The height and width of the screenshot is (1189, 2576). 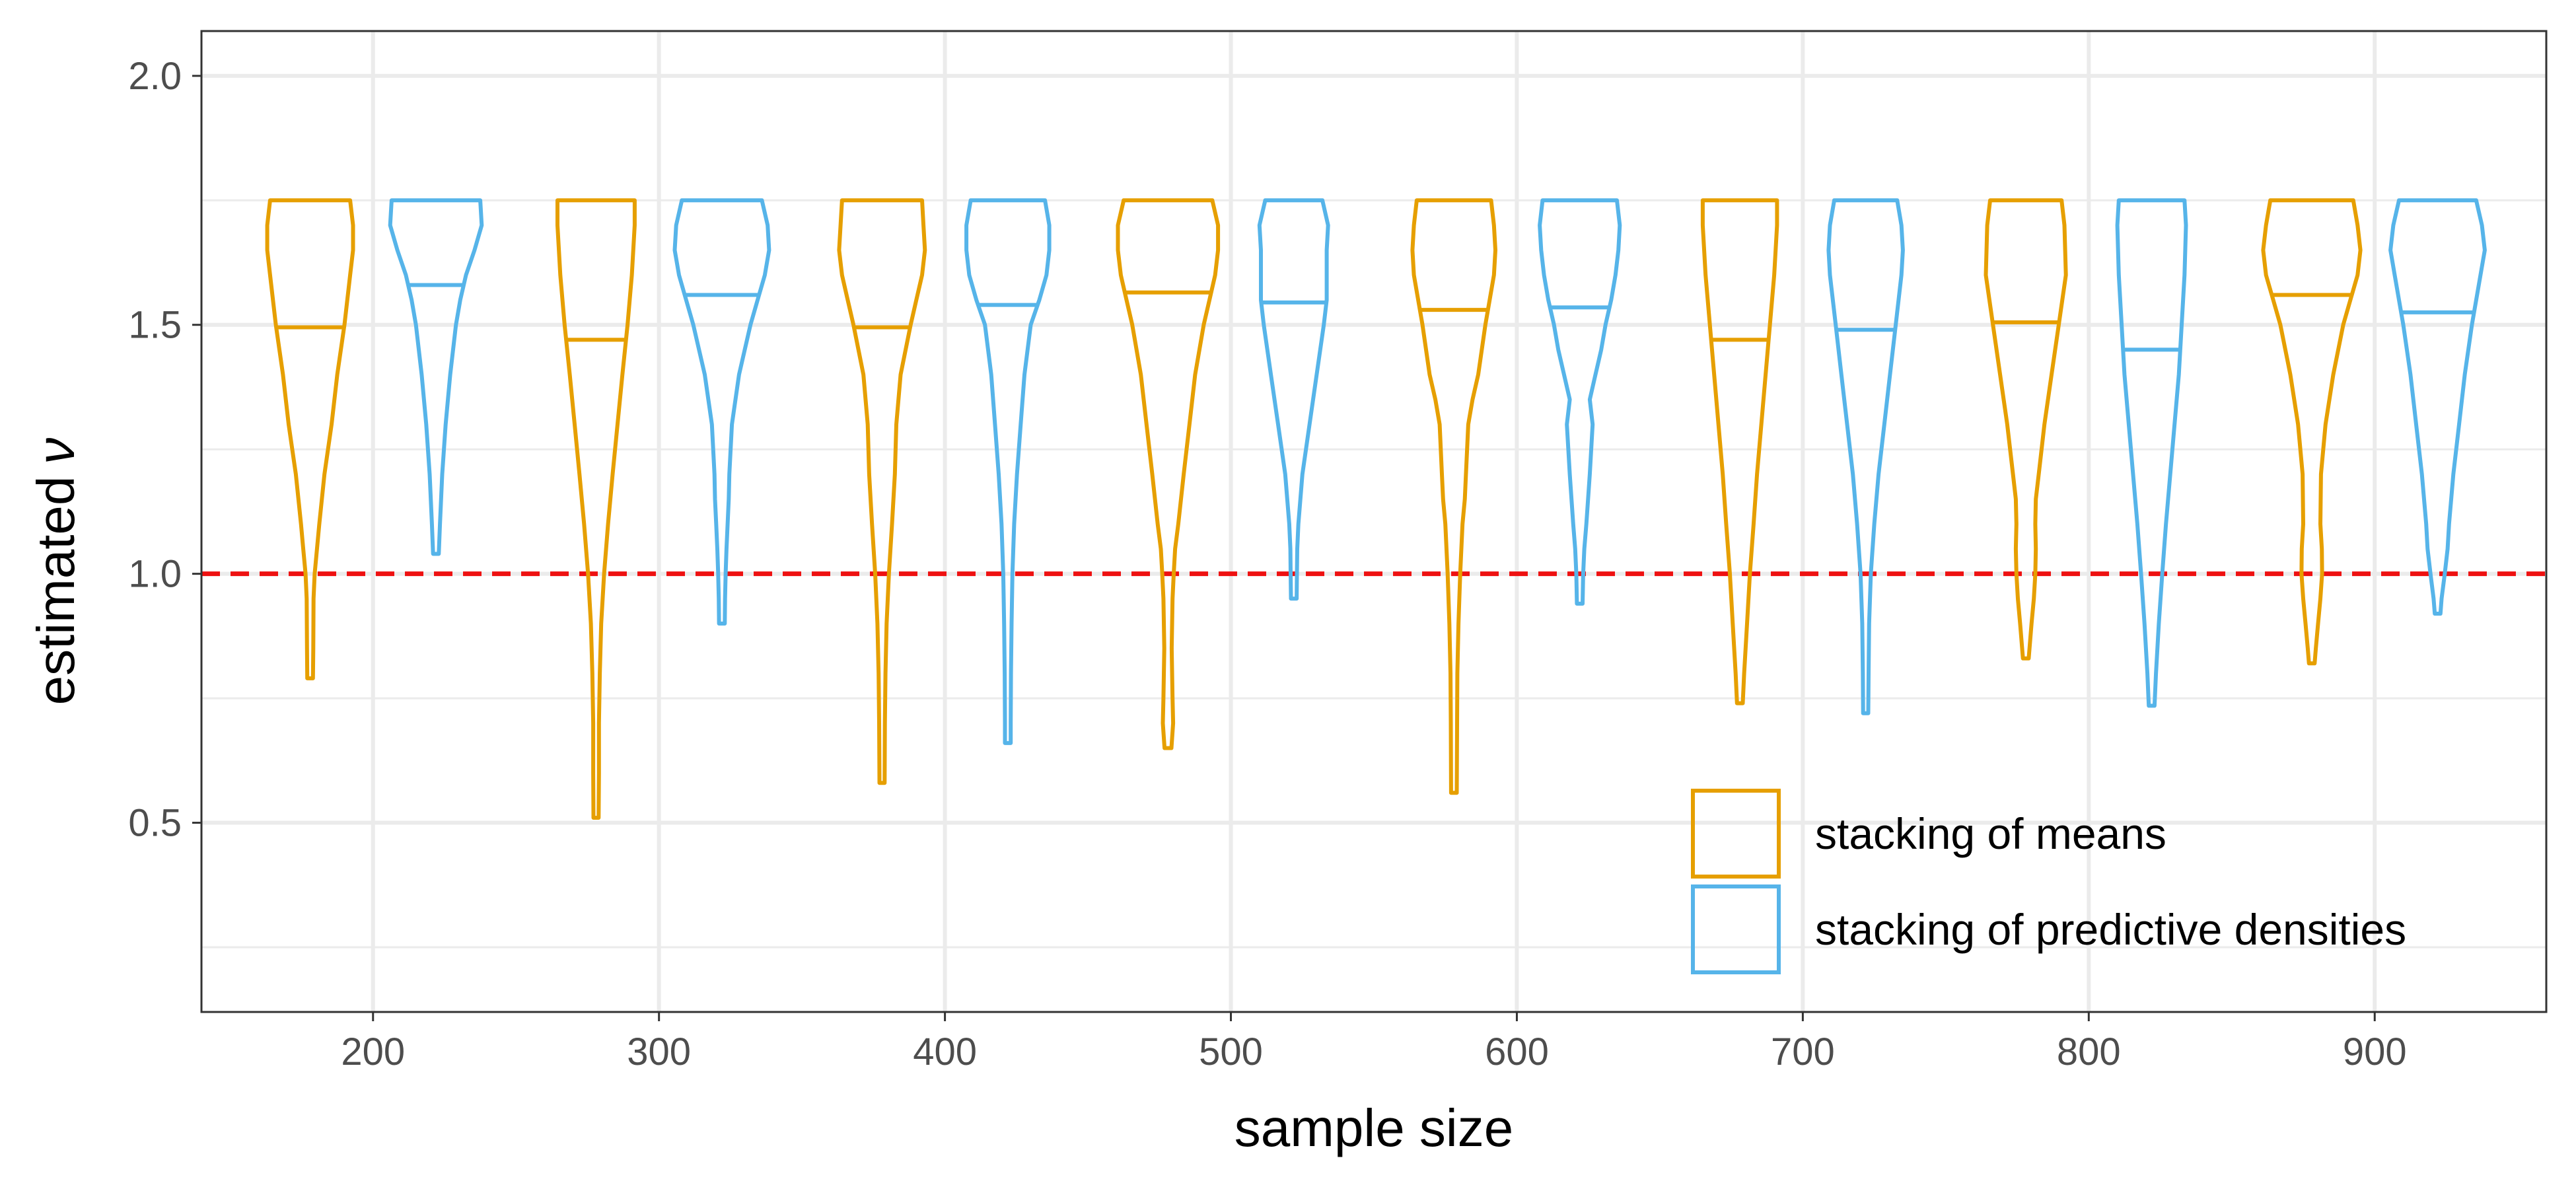 I want to click on y-tick-label: 1.0, so click(x=155, y=574).